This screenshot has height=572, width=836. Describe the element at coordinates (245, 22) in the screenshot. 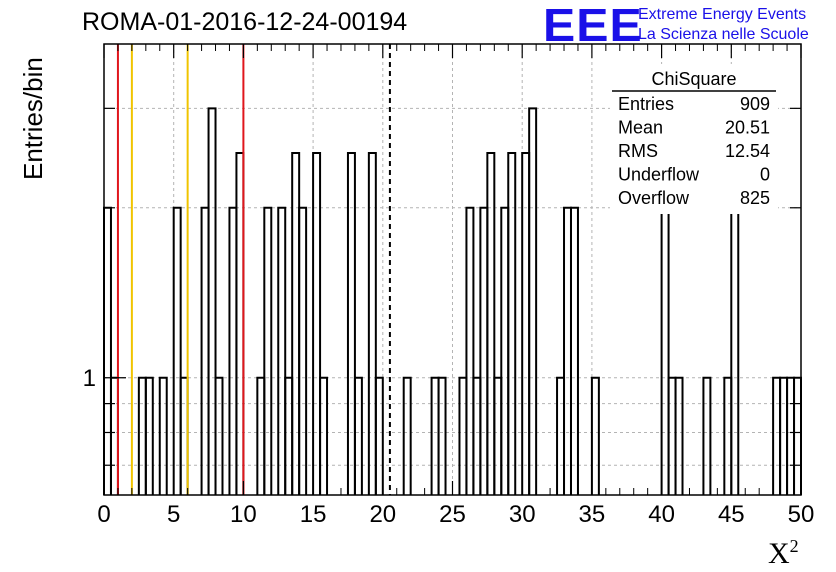

I see `chart-title: ROMA-01-2016-12-24-00194` at that location.